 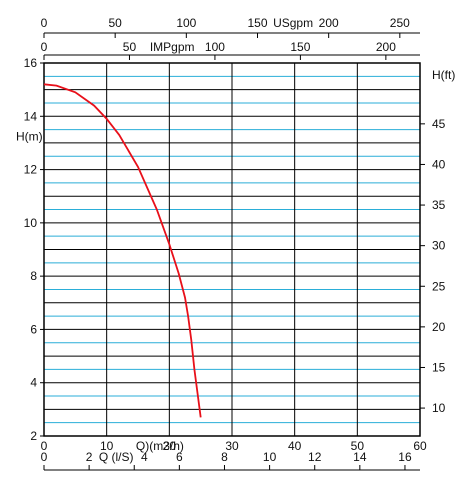 What do you see at coordinates (31, 223) in the screenshot?
I see `y-left-tick-label: 10` at bounding box center [31, 223].